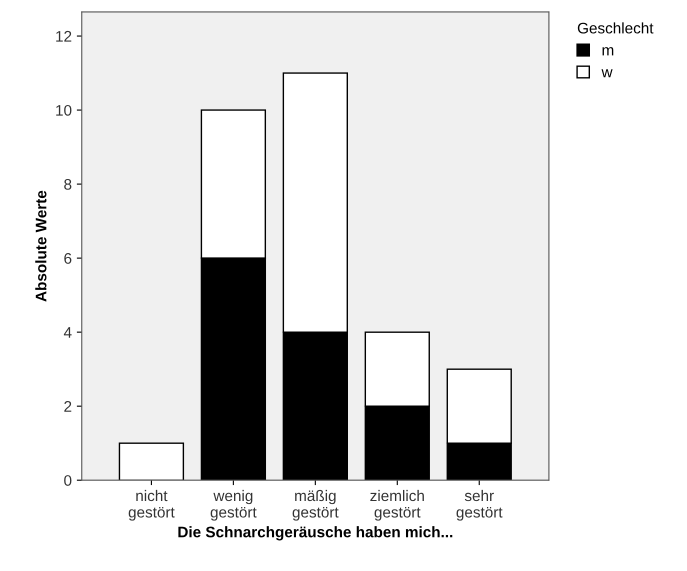 Image resolution: width=687 pixels, height=571 pixels. Describe the element at coordinates (616, 28) in the screenshot. I see `legend-title: Geschlecht` at that location.